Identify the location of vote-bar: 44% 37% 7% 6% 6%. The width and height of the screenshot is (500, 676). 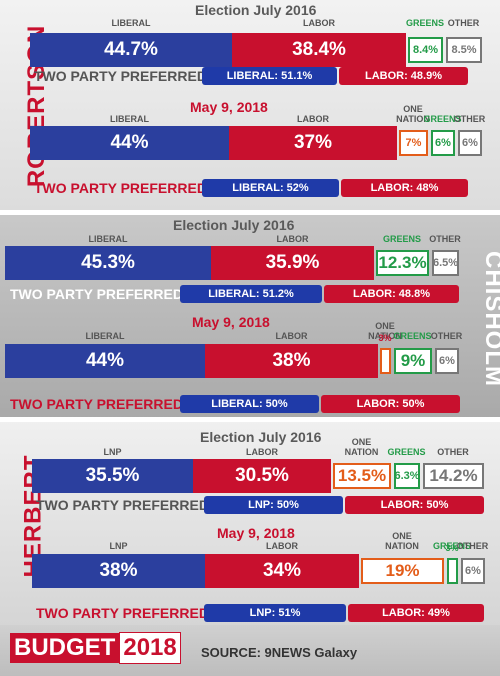
(256, 143).